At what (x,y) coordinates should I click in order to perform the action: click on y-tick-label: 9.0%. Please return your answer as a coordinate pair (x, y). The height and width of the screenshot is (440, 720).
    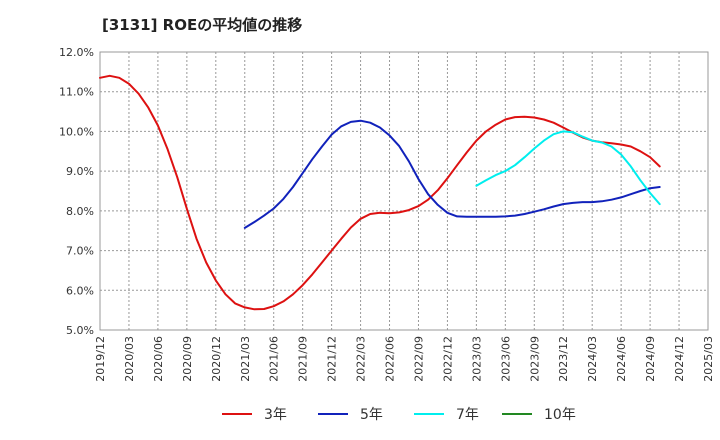
    Looking at the image, I should click on (80, 171).